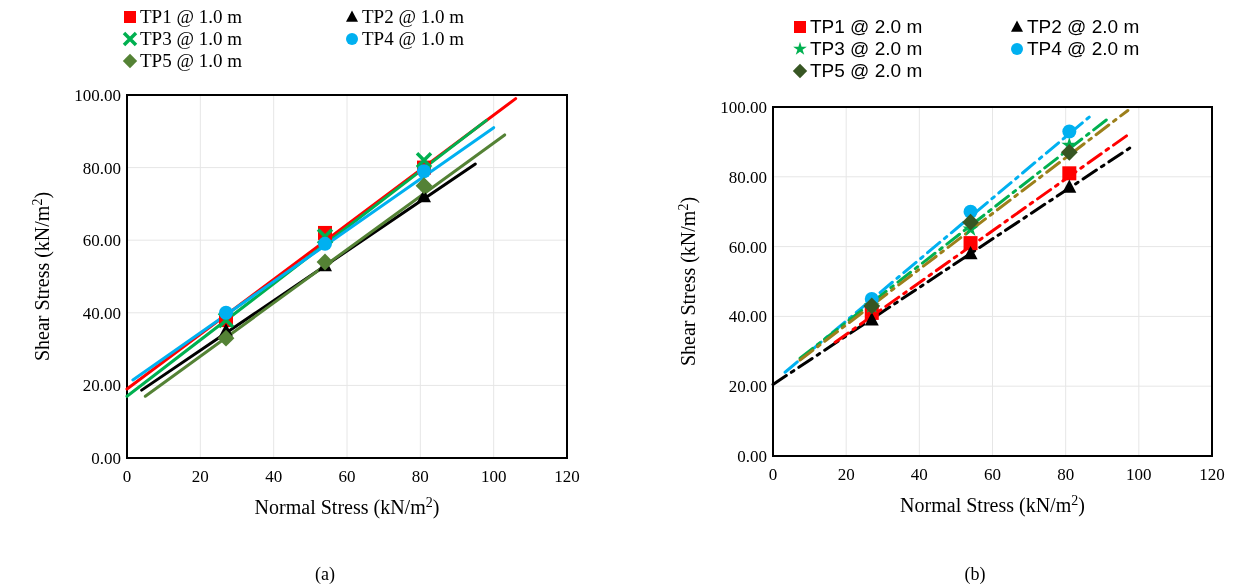  I want to click on legend-label: TP1 @ 2.0 m, so click(866, 26).